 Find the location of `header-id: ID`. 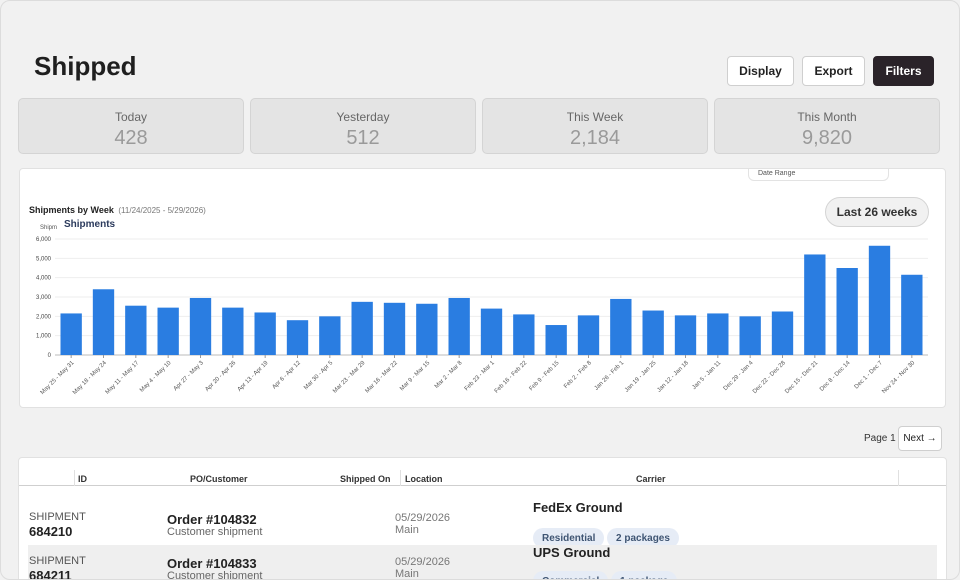

header-id: ID is located at coordinates (82, 479).